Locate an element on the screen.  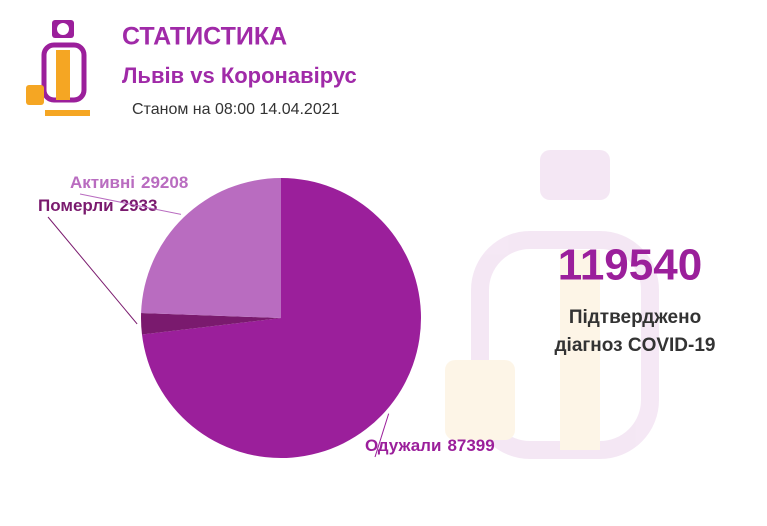
total-caption: діагноз COVID-19 is located at coordinates (634, 345).